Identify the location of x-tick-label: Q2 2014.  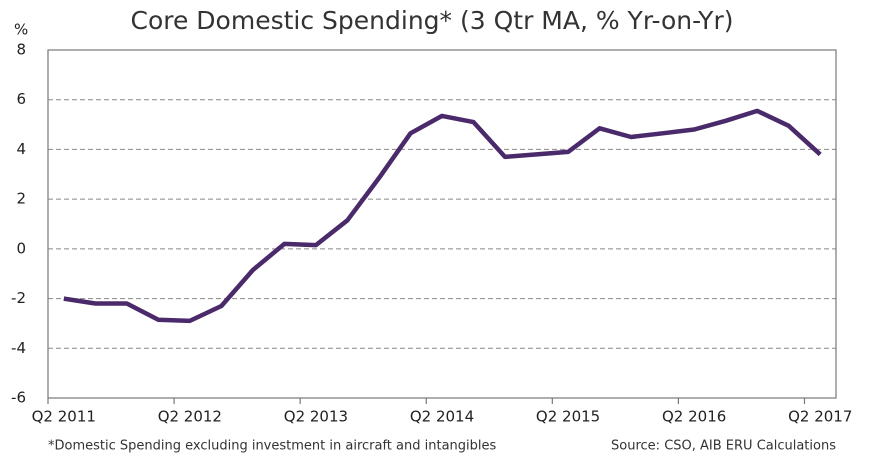
(442, 417).